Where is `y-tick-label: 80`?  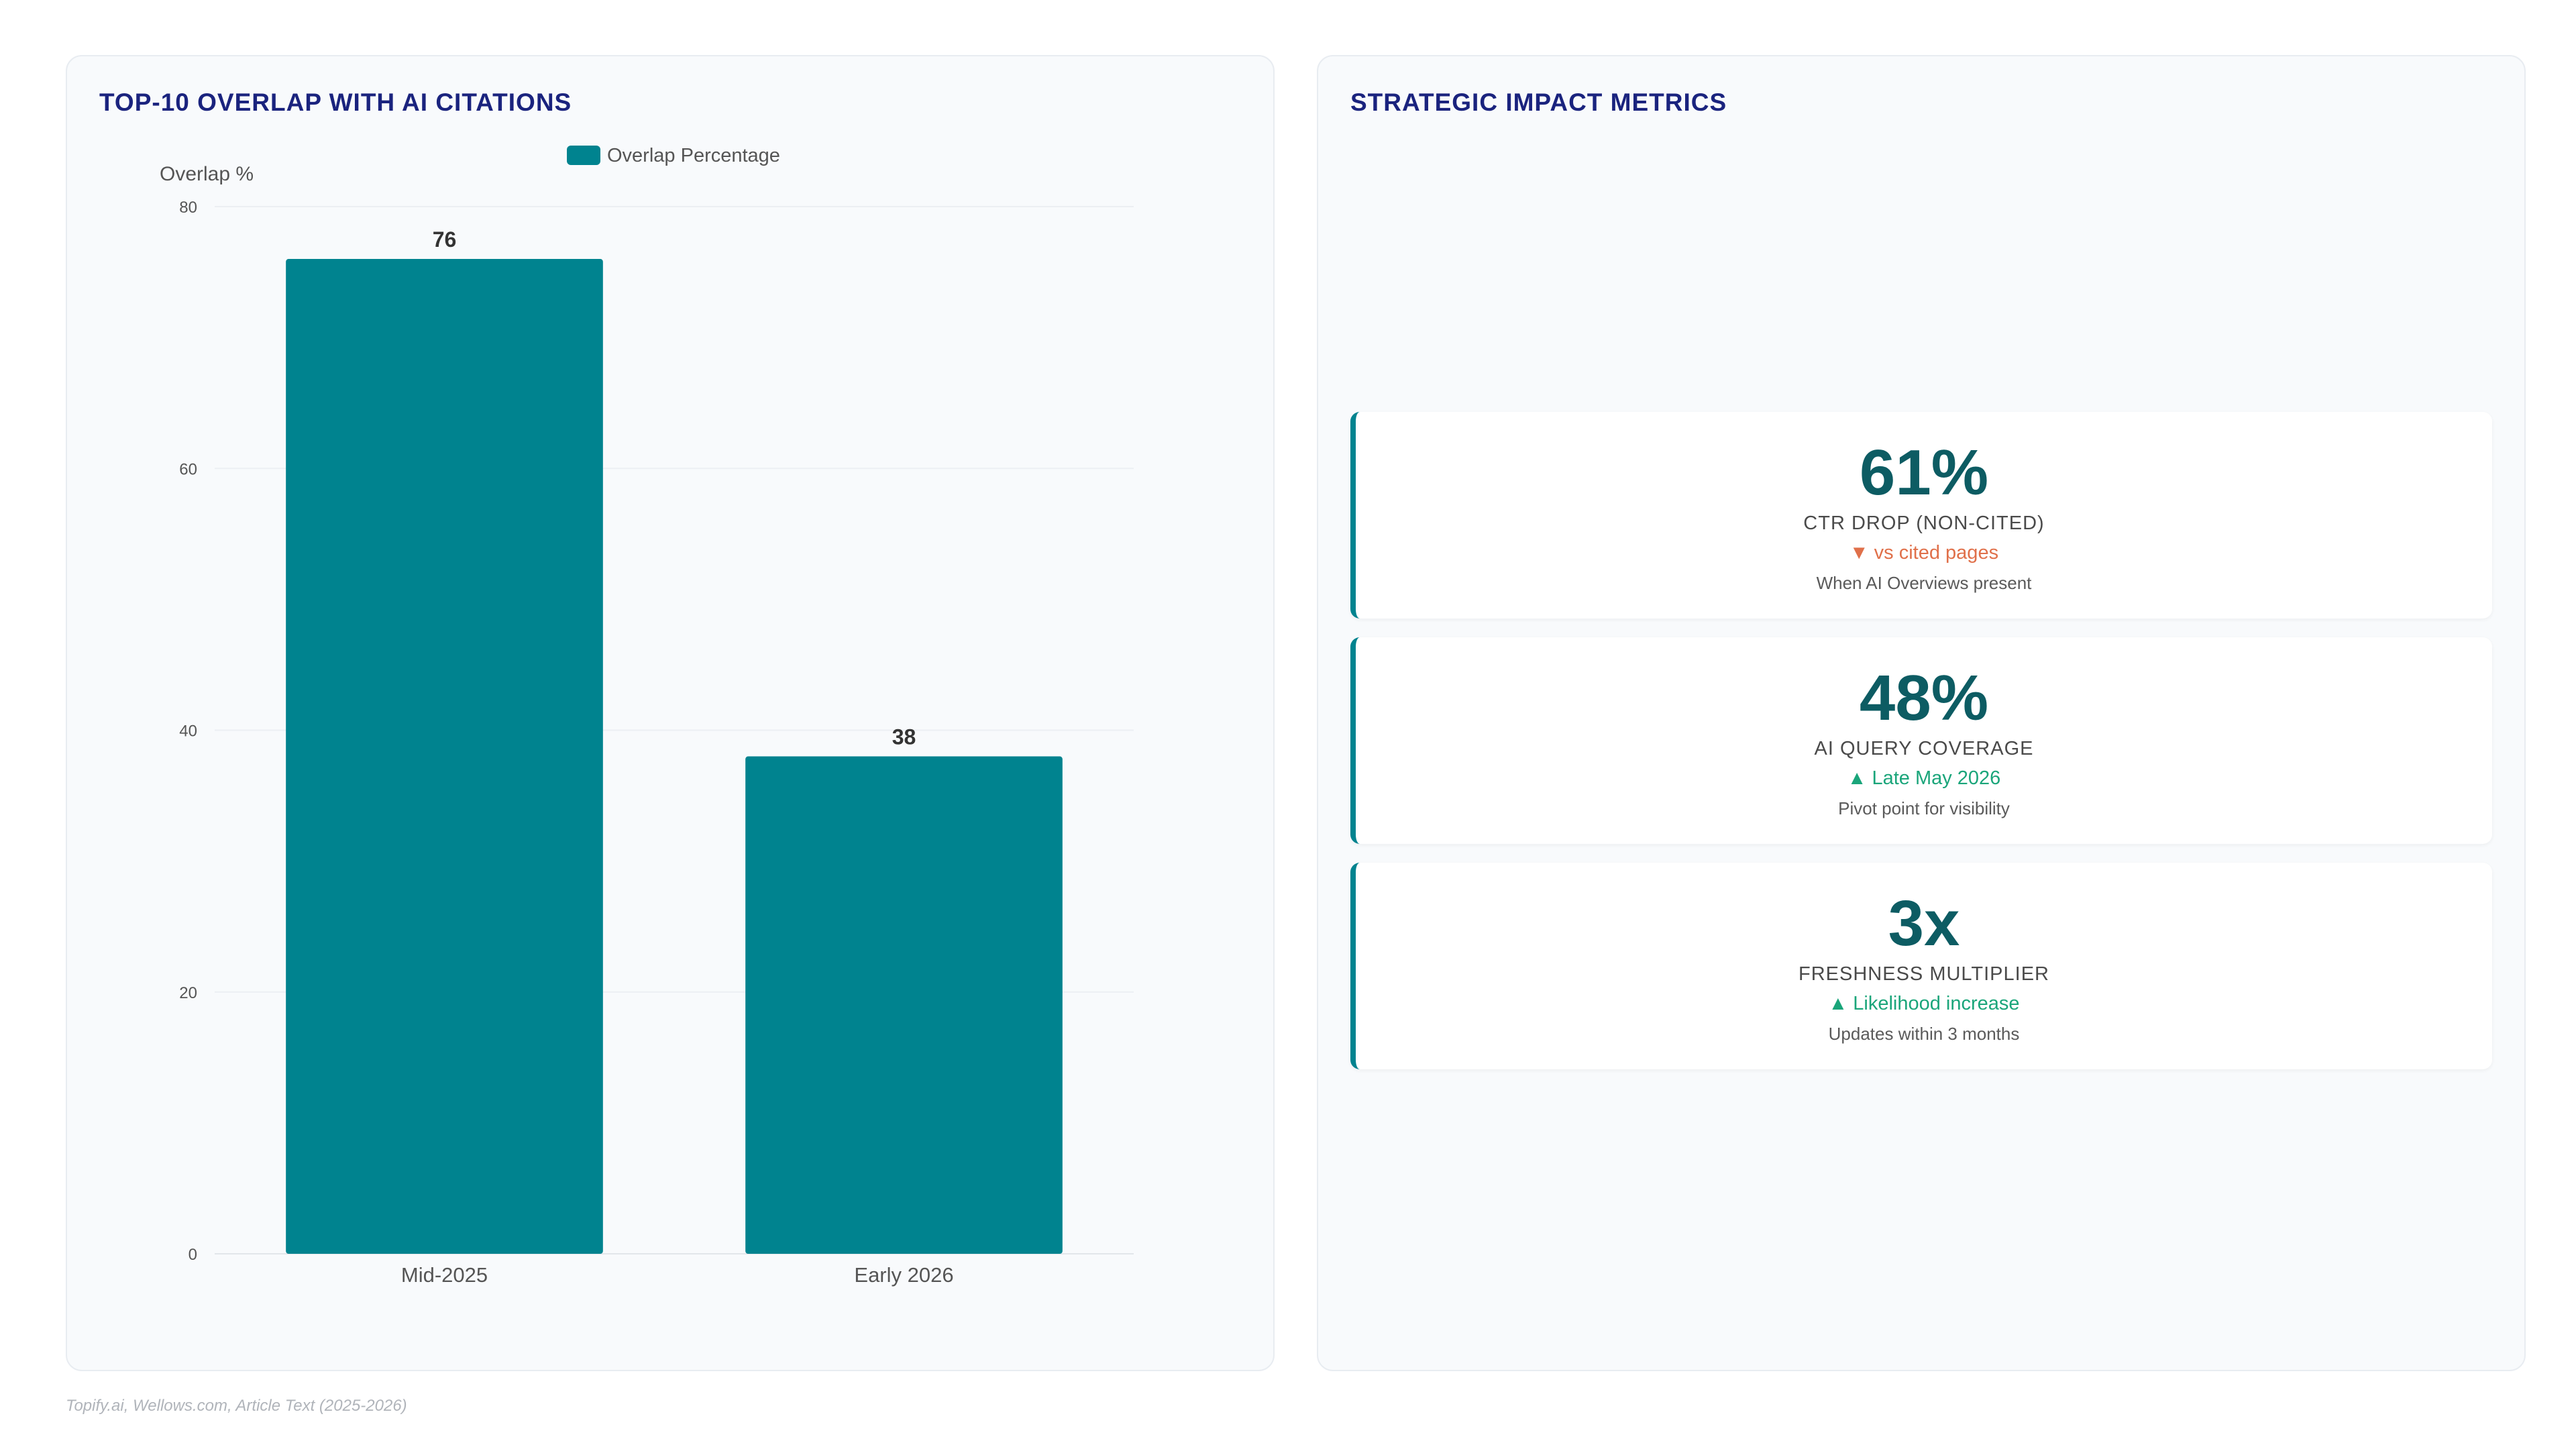
y-tick-label: 80 is located at coordinates (188, 208).